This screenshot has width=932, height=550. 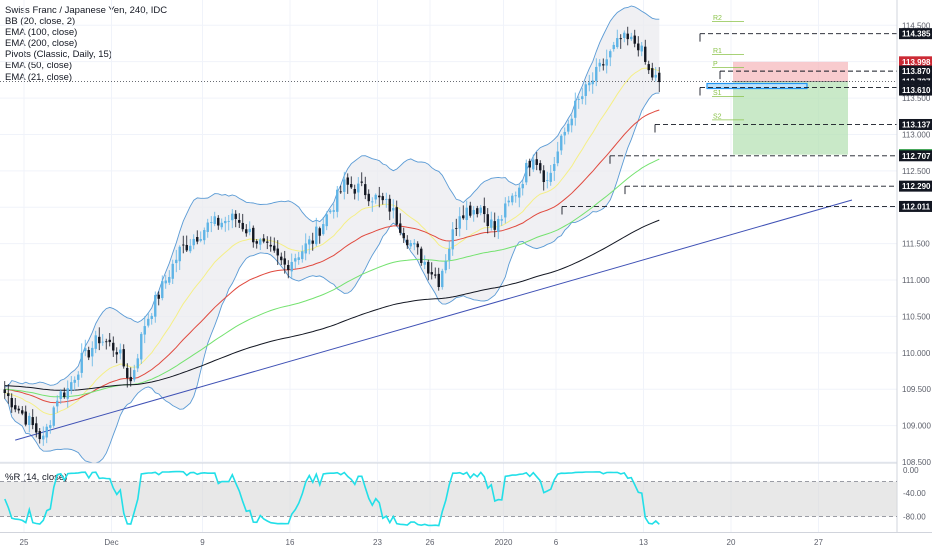 I want to click on entry-box, so click(x=757, y=86).